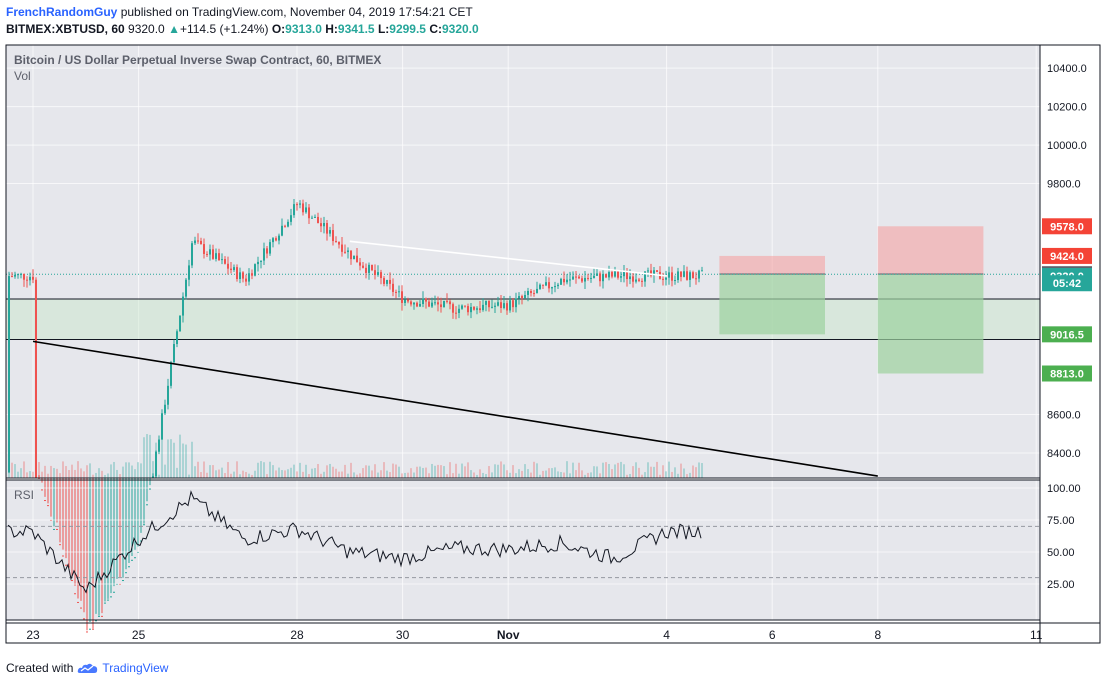 The image size is (1107, 687). Describe the element at coordinates (62, 12) in the screenshot. I see `author-link: FrenchRandomGuy` at that location.